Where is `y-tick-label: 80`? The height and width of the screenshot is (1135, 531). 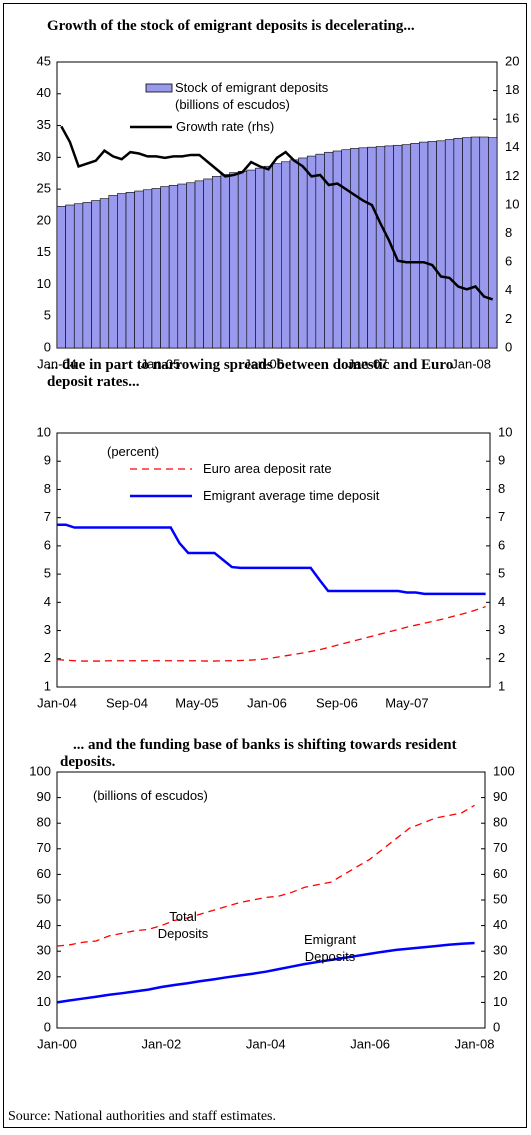
y-tick-label: 80 is located at coordinates (44, 822).